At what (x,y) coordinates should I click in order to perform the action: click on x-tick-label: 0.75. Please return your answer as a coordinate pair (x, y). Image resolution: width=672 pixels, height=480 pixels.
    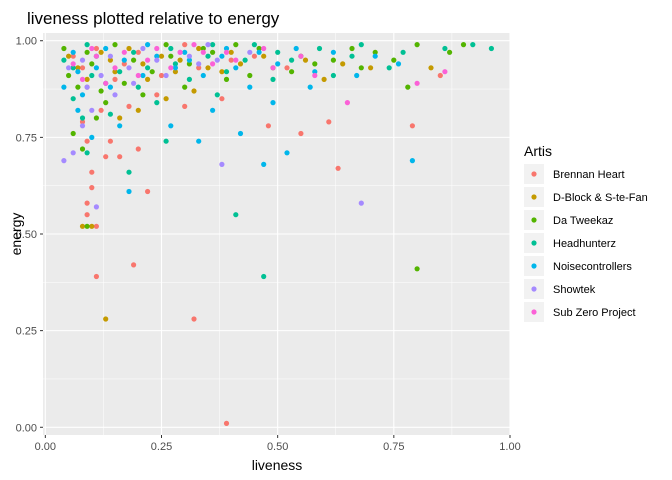
    Looking at the image, I should click on (393, 447).